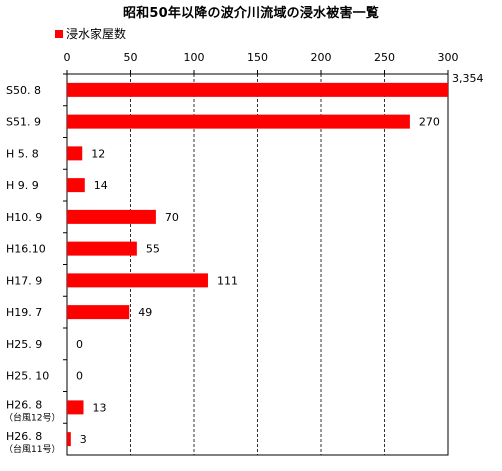 Image resolution: width=502 pixels, height=471 pixels. I want to click on data-label: 3, so click(83, 439).